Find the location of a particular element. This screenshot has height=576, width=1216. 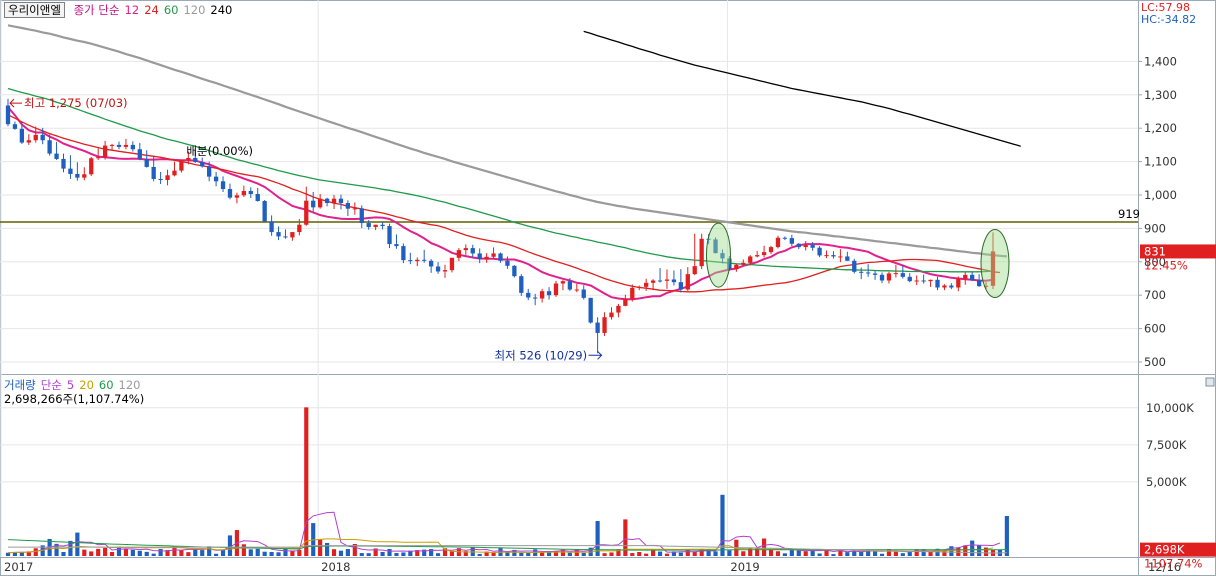

vma-20-label: 20 is located at coordinates (86, 385).